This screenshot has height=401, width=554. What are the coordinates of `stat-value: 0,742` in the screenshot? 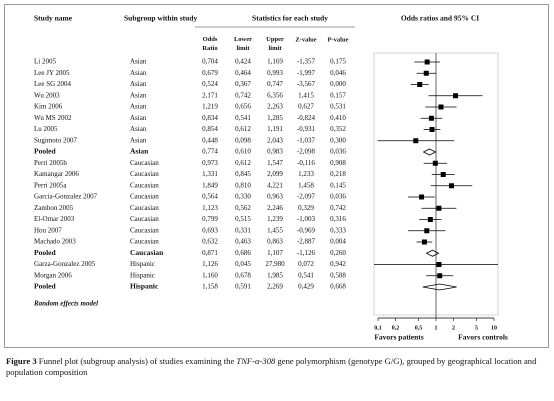 It's located at (243, 95).